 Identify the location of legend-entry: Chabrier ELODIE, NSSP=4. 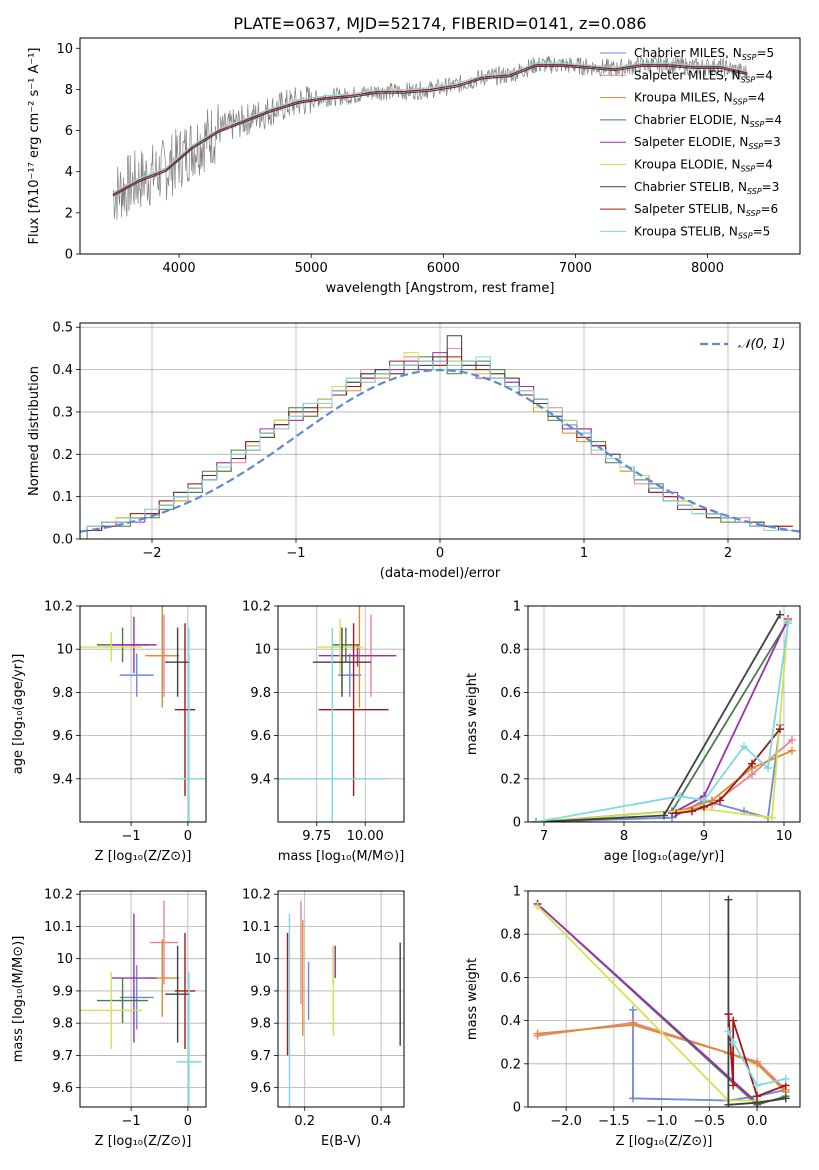
(708, 121).